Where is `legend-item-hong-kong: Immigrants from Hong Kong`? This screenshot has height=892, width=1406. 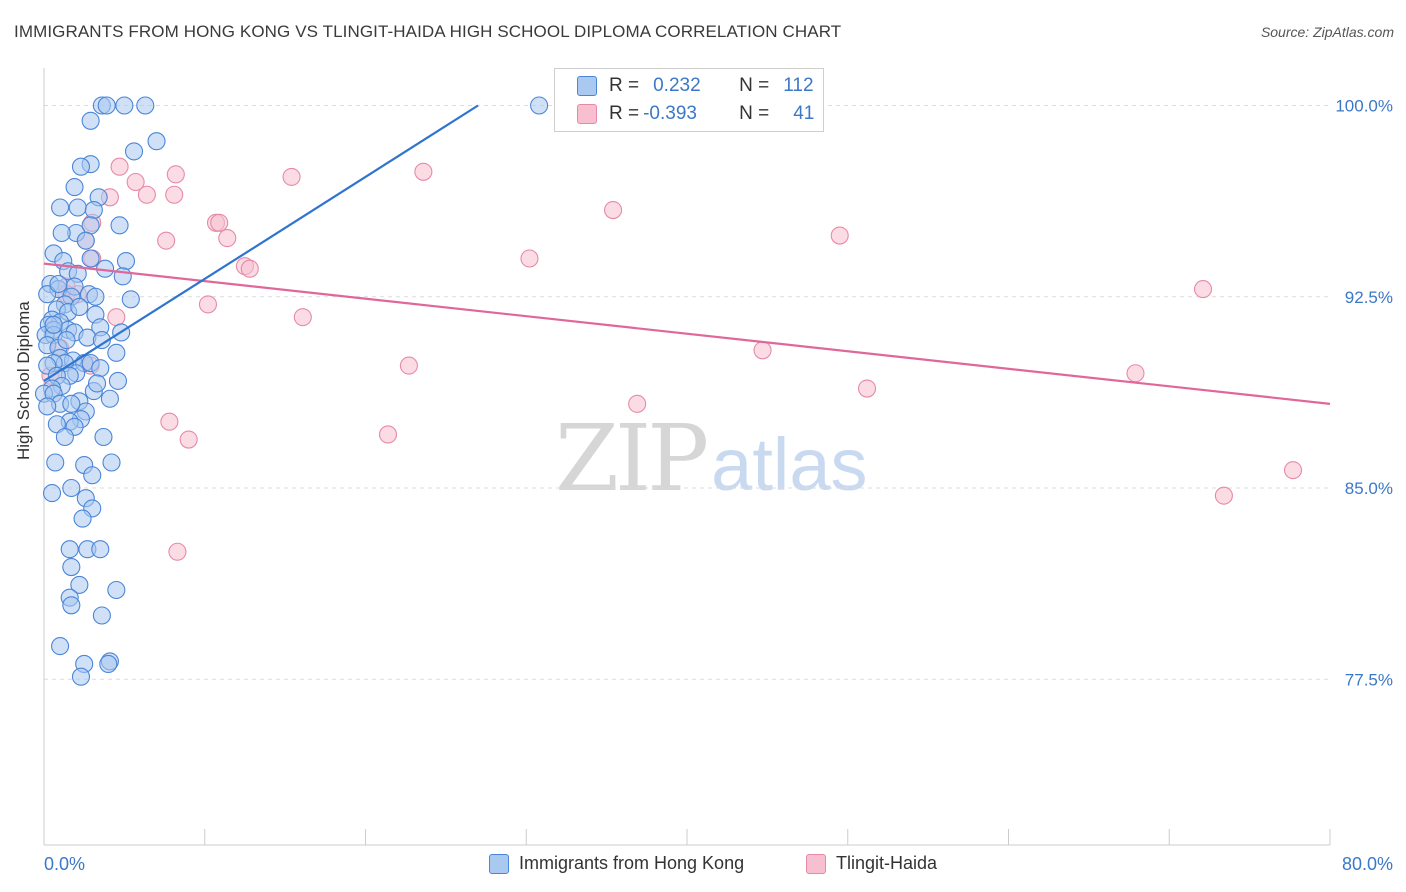
legend-item-hong-kong: Immigrants from Hong Kong is located at coordinates (616, 863).